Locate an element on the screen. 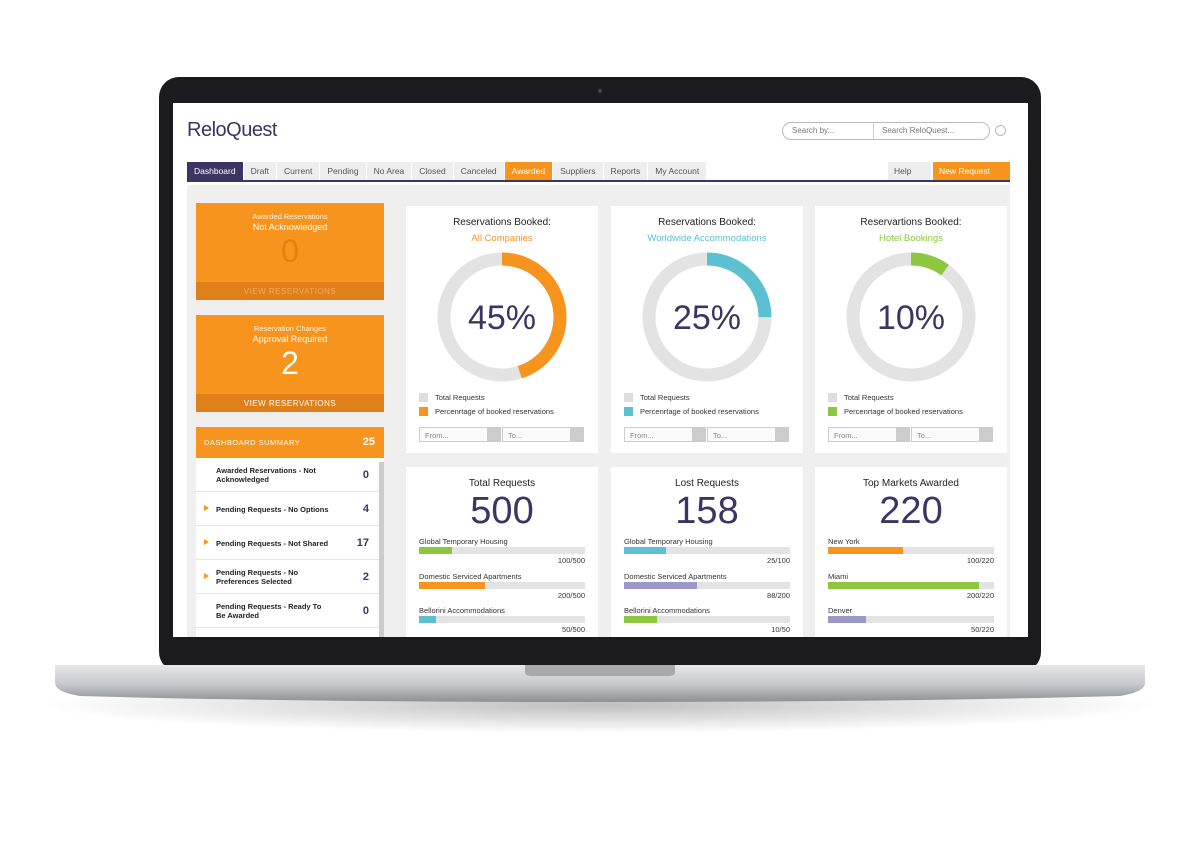  card-subtitle: All Companies is located at coordinates (502, 238).